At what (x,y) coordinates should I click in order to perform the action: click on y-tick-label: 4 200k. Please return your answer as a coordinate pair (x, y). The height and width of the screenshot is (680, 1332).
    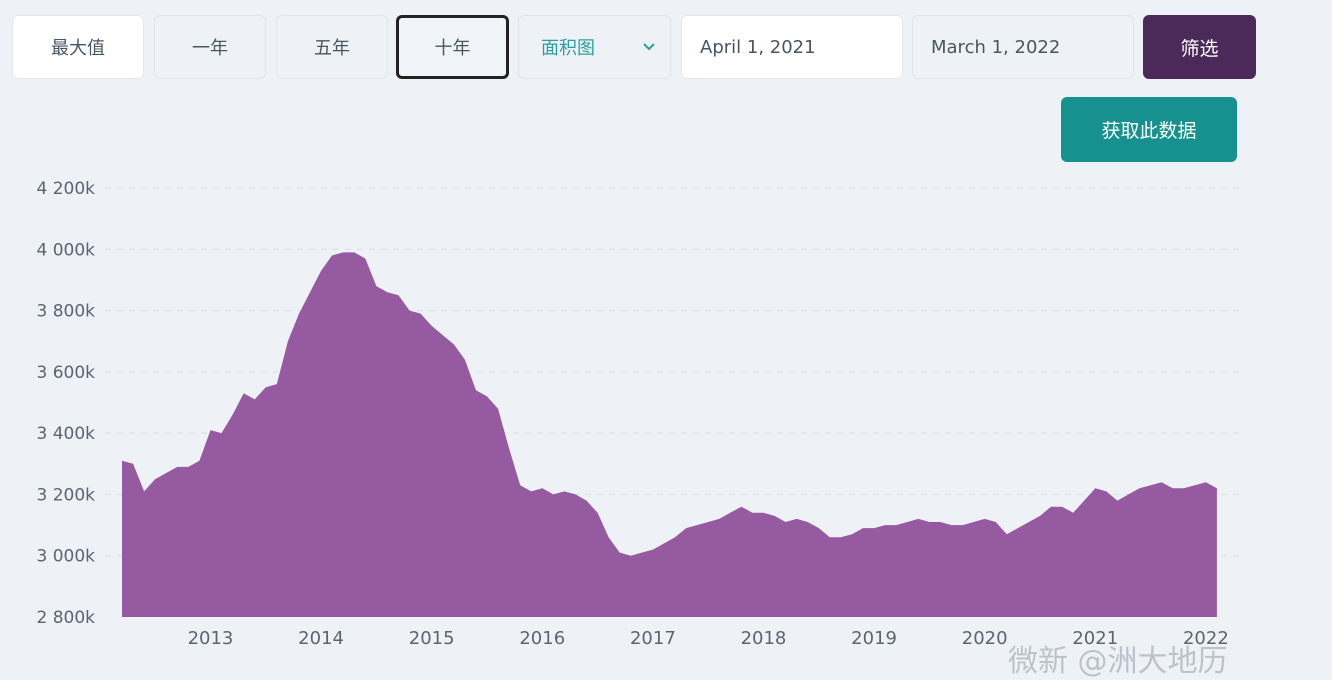
    Looking at the image, I should click on (65, 189).